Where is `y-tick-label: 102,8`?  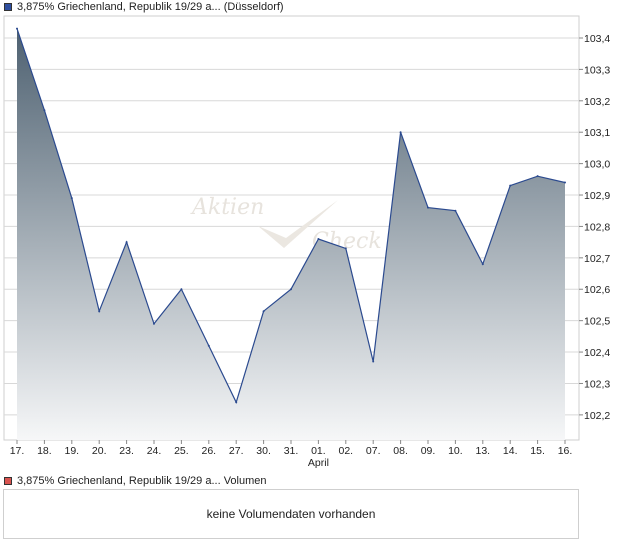
y-tick-label: 102,8 is located at coordinates (597, 227).